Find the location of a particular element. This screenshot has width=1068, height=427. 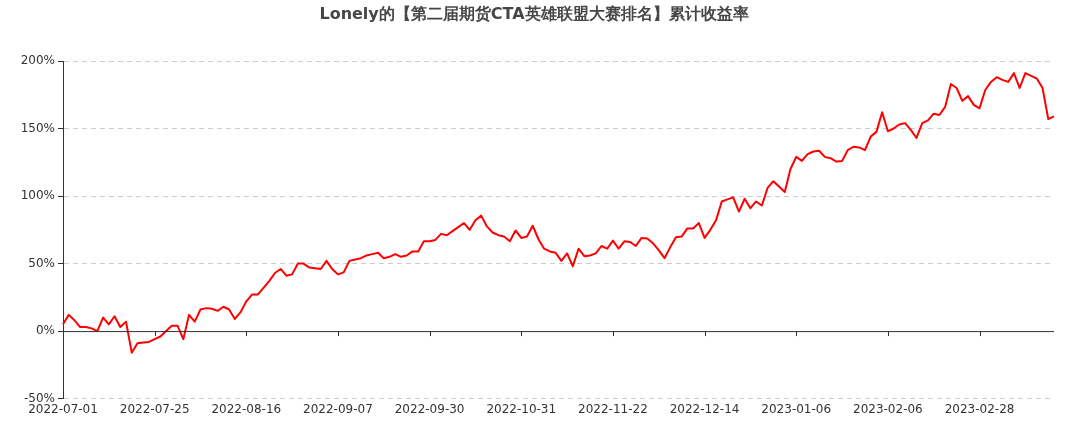

x-tick-label: 2023-02-06 is located at coordinates (888, 408).